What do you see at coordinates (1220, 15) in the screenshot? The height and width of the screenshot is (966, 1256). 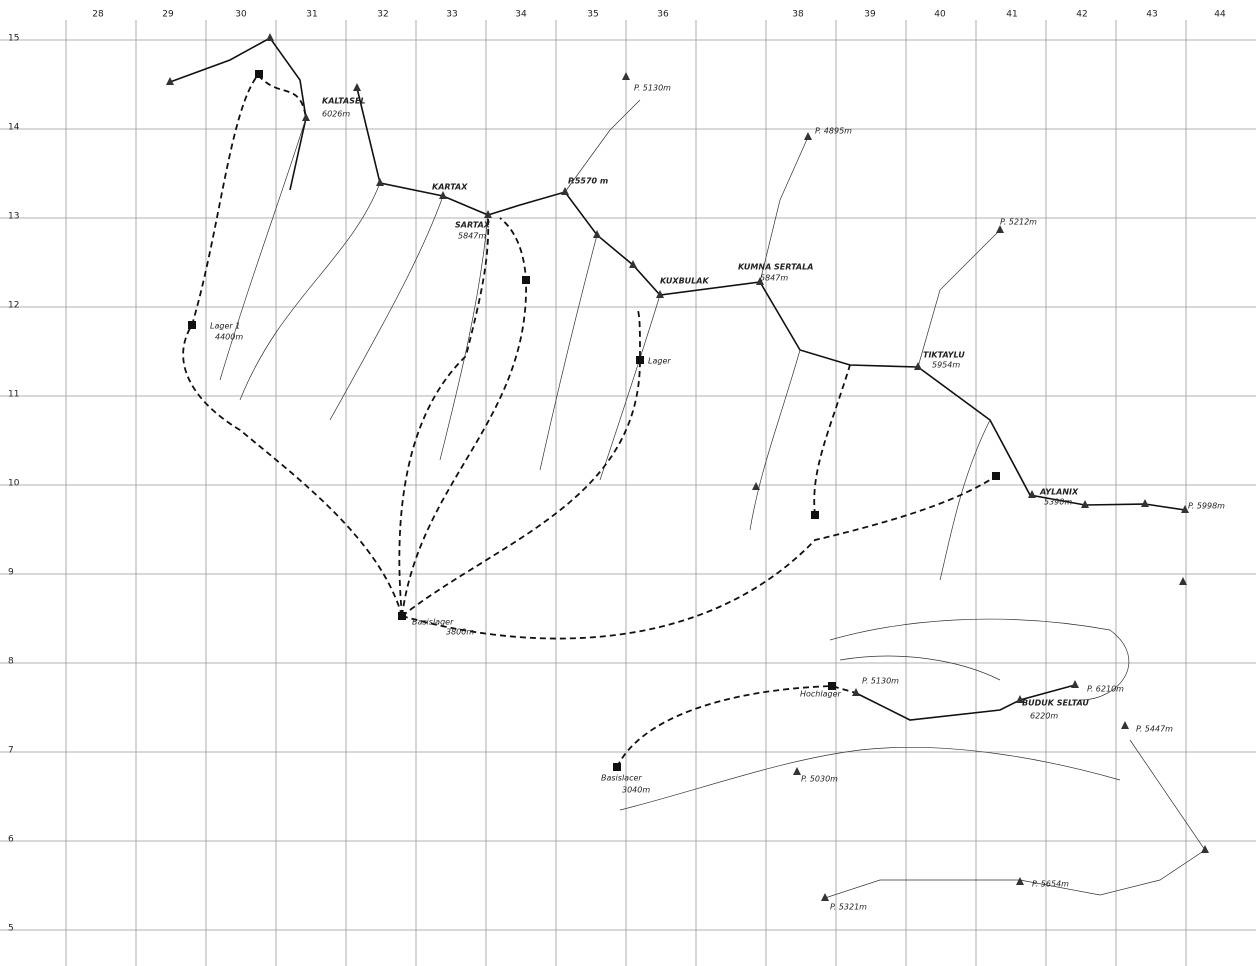 I see `column-label: 44` at bounding box center [1220, 15].